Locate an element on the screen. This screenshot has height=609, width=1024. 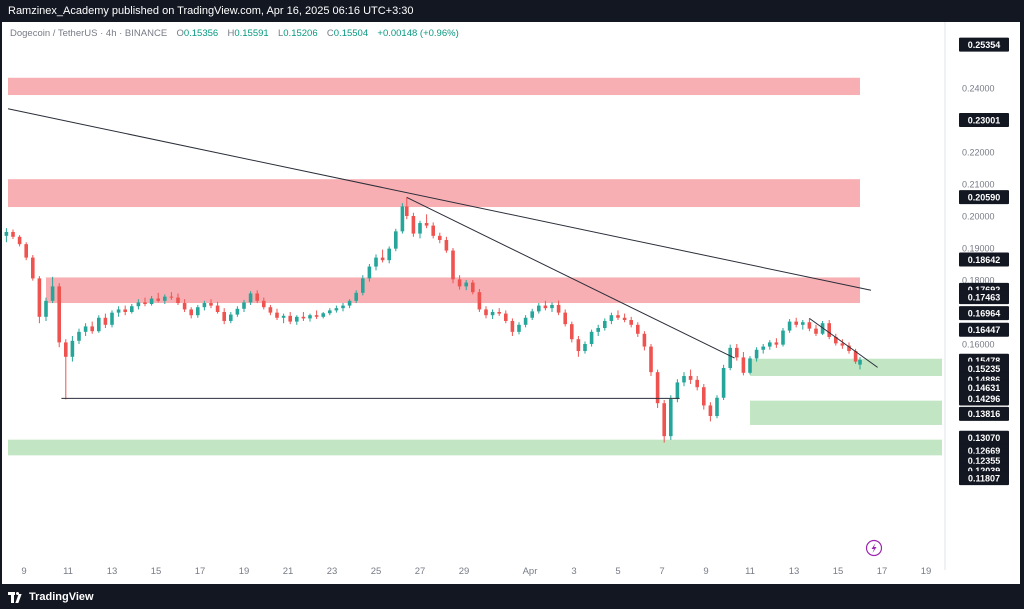
y-tick-label: 0.19000 is located at coordinates (978, 249).